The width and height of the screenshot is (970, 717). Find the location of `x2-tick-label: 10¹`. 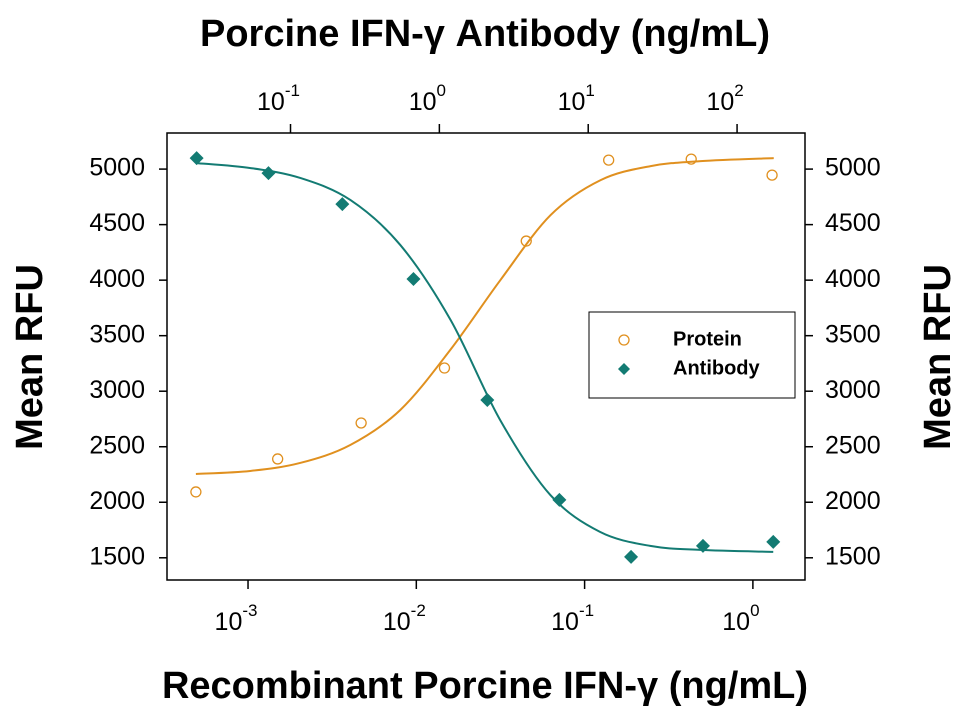

x2-tick-label: 10¹ is located at coordinates (576, 98).